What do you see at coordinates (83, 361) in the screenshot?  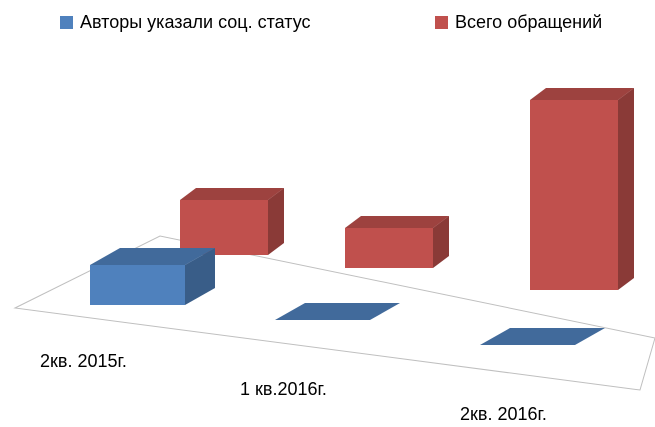 I see `x-tick-label: 2кв. 2015г.` at bounding box center [83, 361].